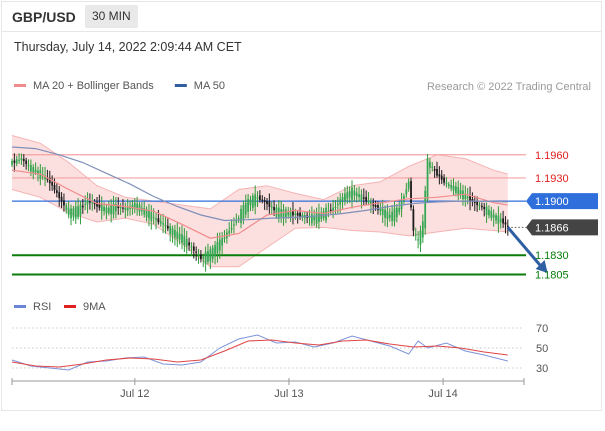  Describe the element at coordinates (181, 85) in the screenshot. I see `legend-swatch` at that location.